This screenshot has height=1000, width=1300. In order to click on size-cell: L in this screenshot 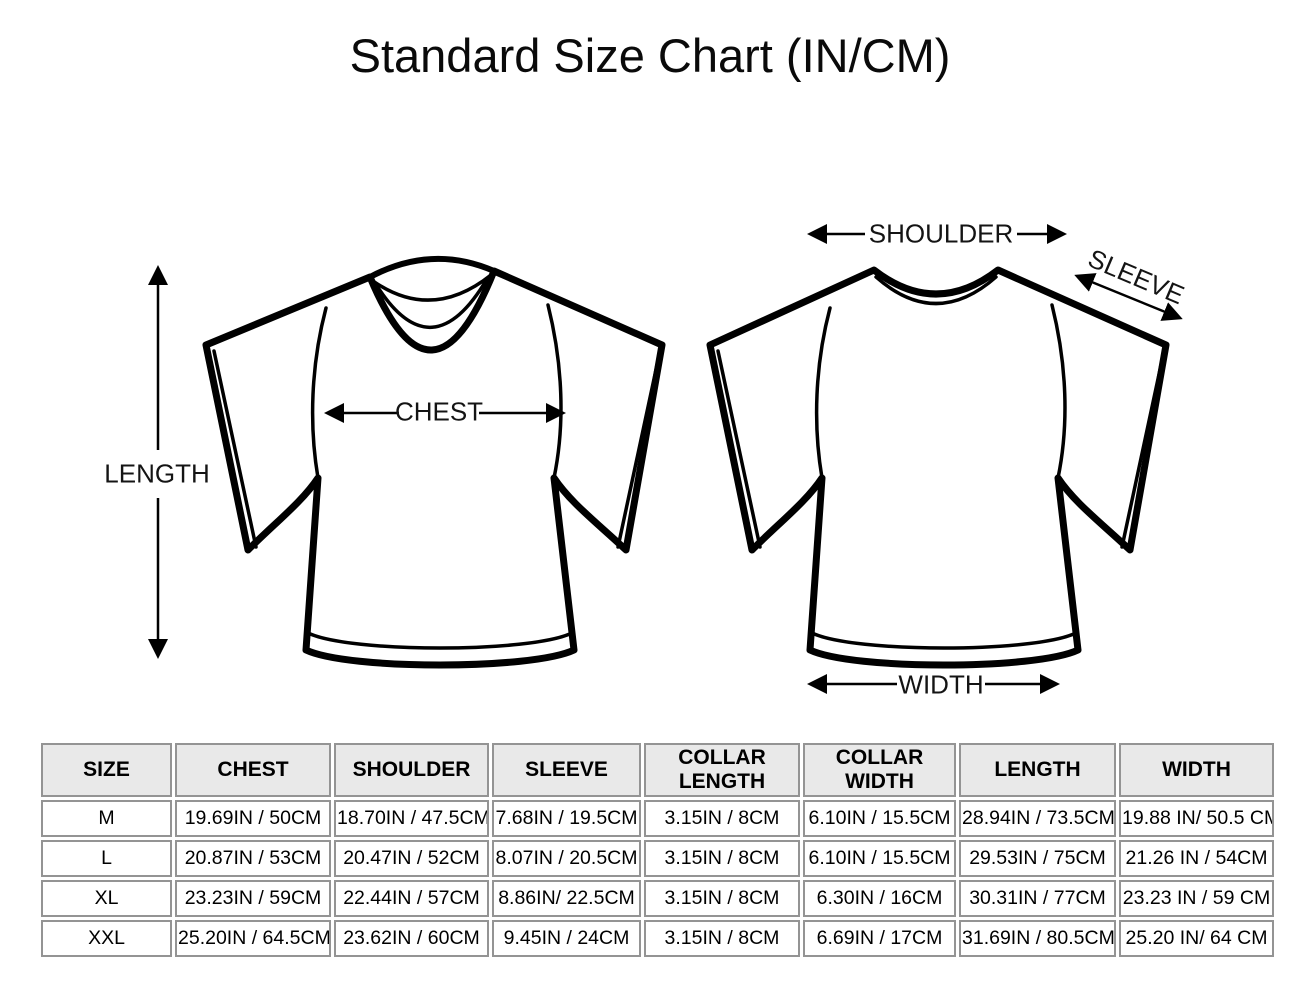, I will do `click(106, 858)`.